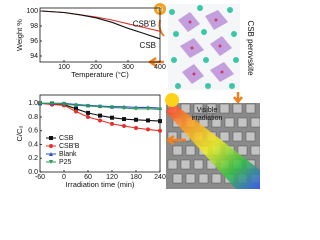  What do you see at coordinates (34, 56) in the screenshot?
I see `y-tick-label: 94` at bounding box center [34, 56].